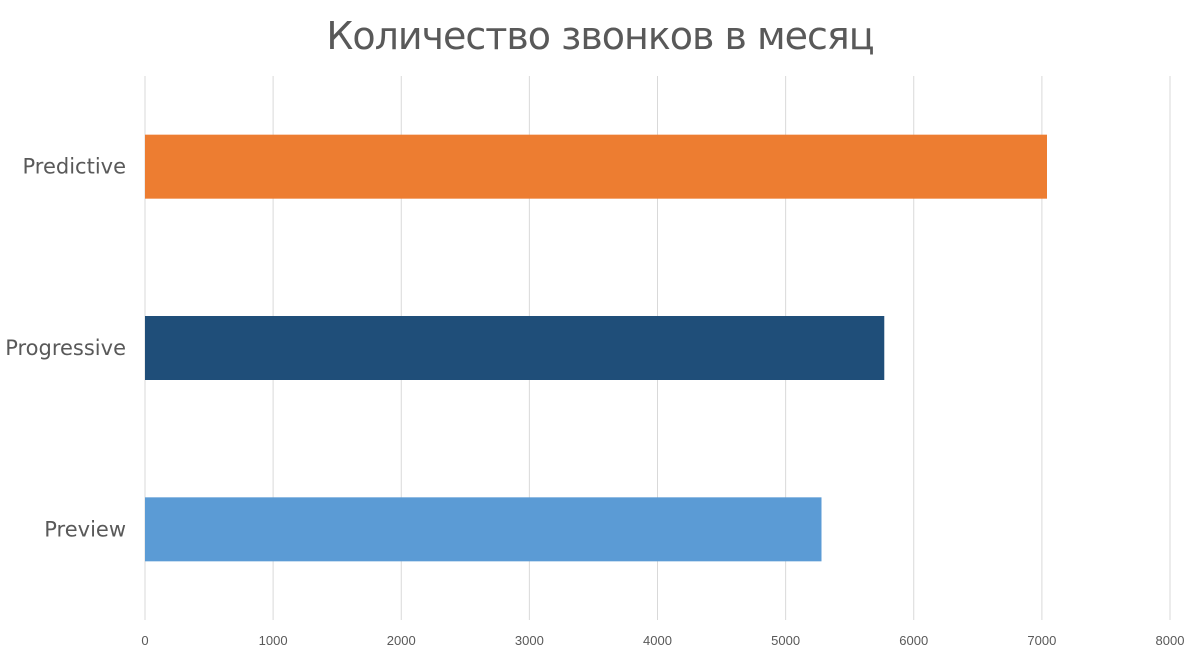 The width and height of the screenshot is (1200, 660). Describe the element at coordinates (529, 640) in the screenshot. I see `x-tick-label: 3000` at that location.